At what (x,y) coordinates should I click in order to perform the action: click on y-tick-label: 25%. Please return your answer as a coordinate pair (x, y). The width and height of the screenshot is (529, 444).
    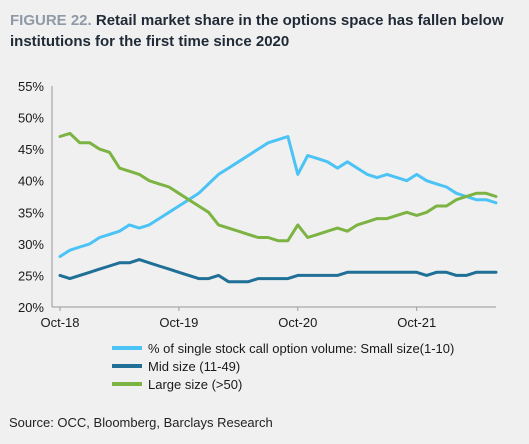
    Looking at the image, I should click on (31, 275).